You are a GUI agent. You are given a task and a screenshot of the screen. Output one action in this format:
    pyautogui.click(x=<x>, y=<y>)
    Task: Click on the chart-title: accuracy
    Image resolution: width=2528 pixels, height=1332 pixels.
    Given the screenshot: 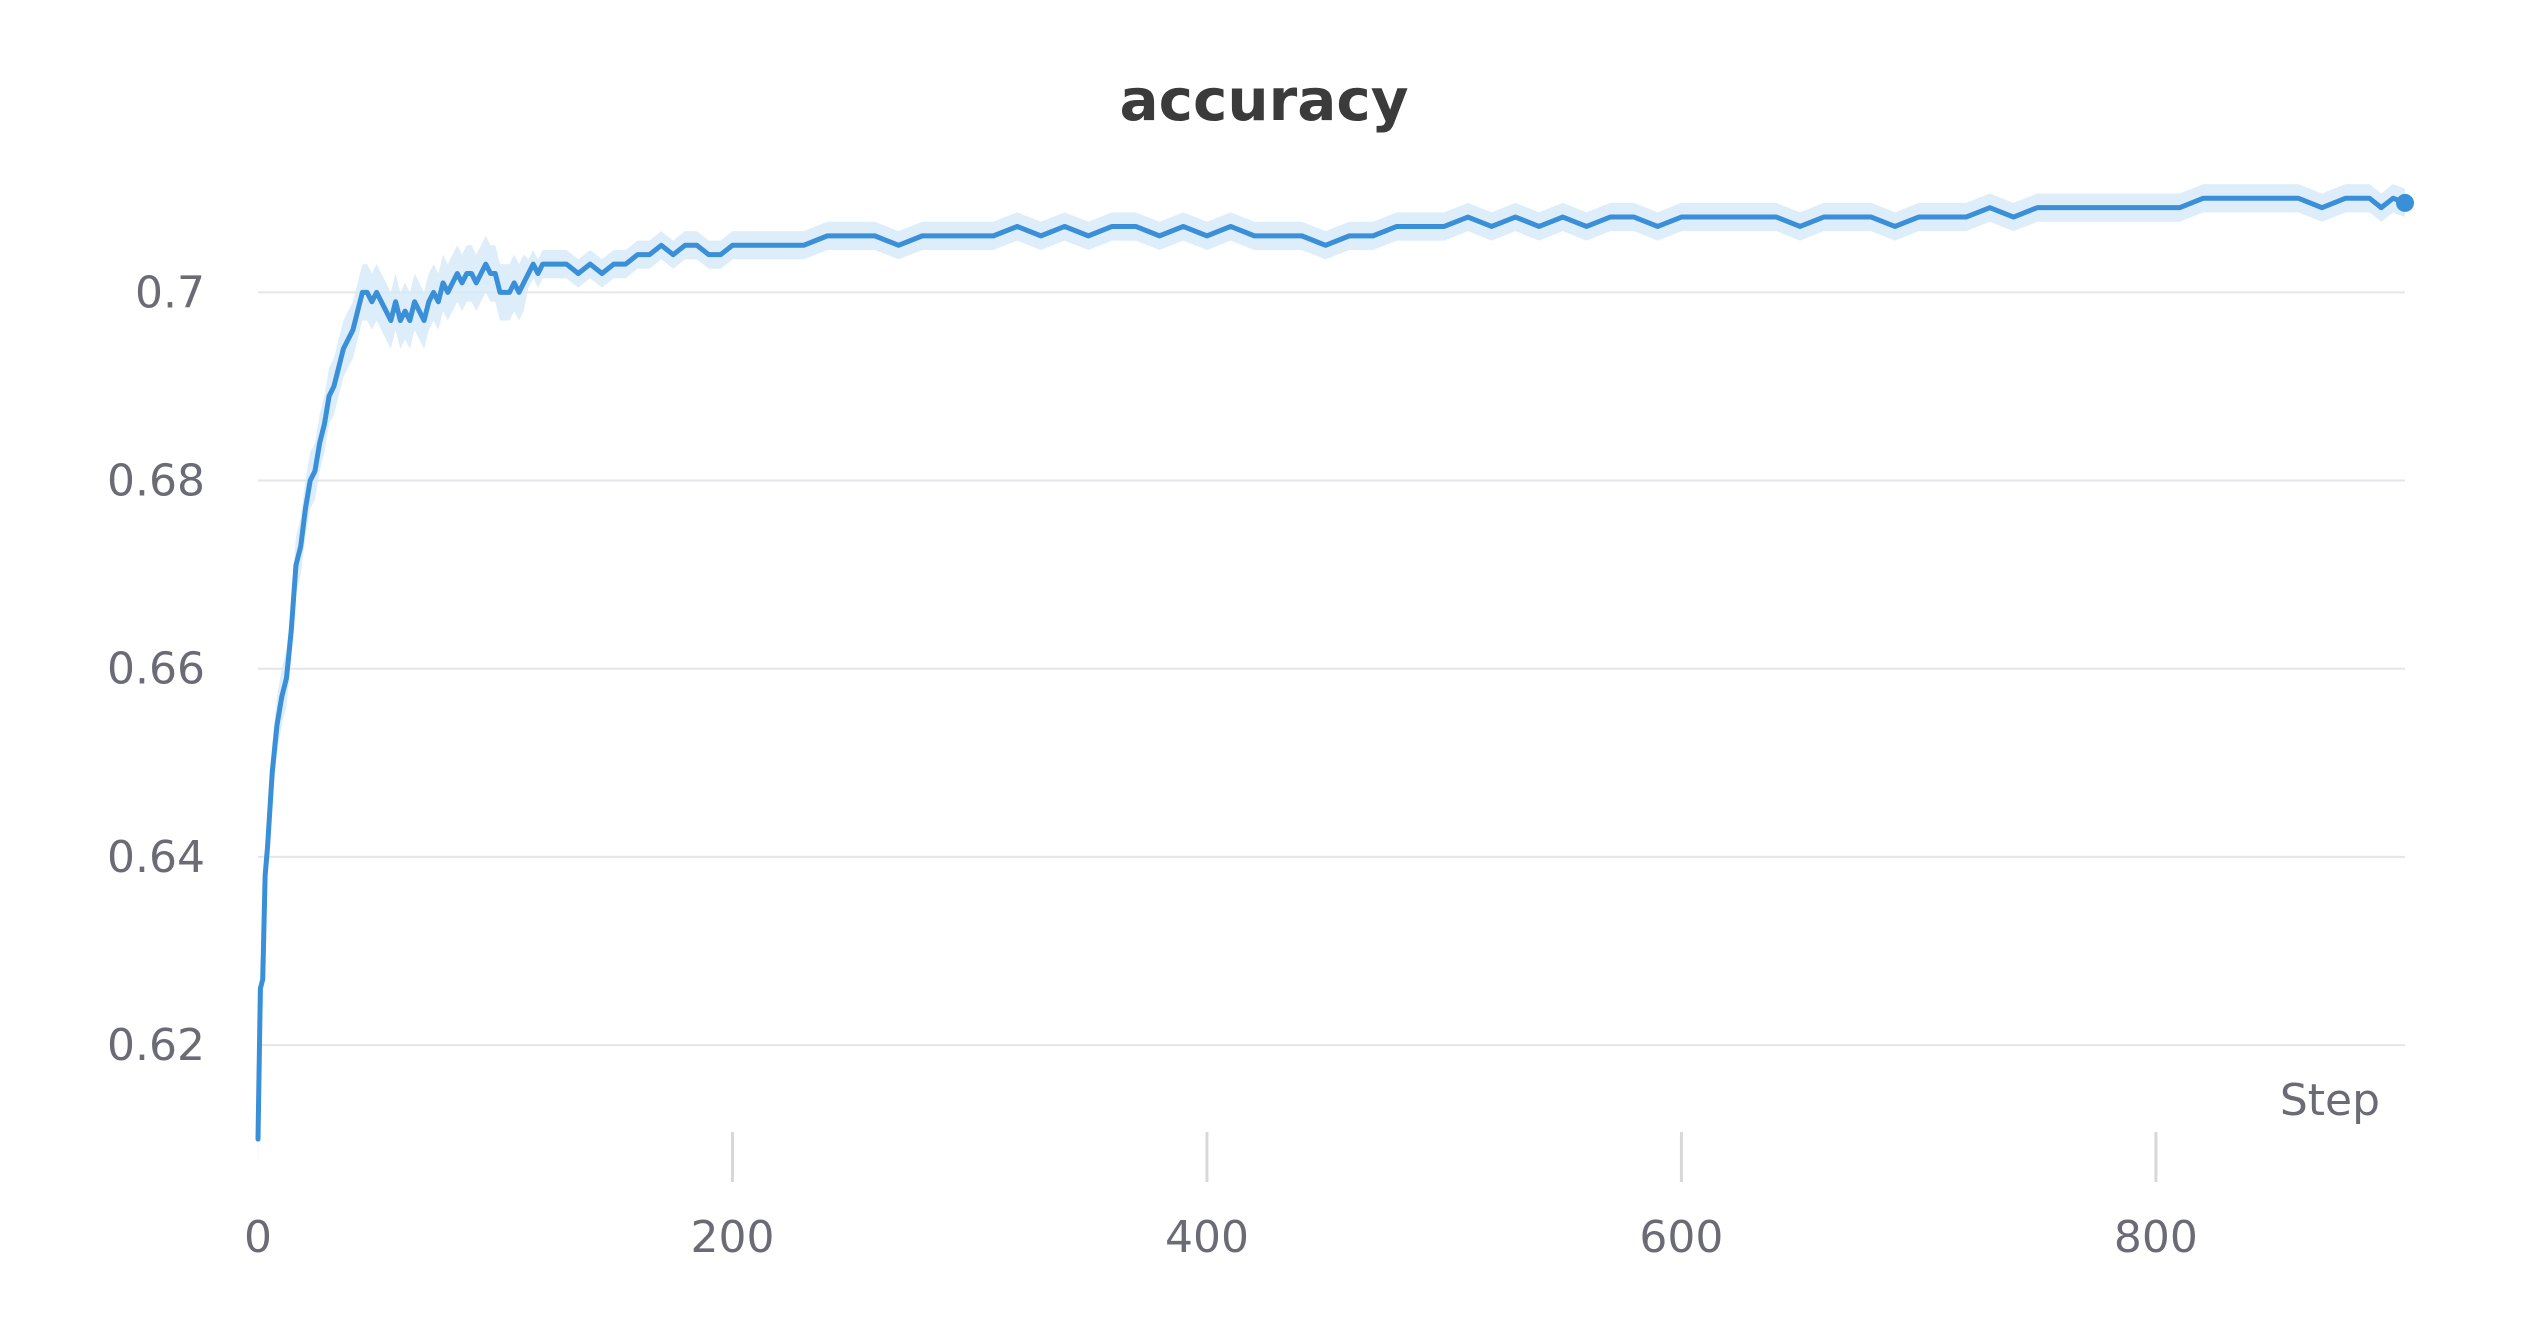 What is the action you would take?
    pyautogui.click(x=1263, y=100)
    